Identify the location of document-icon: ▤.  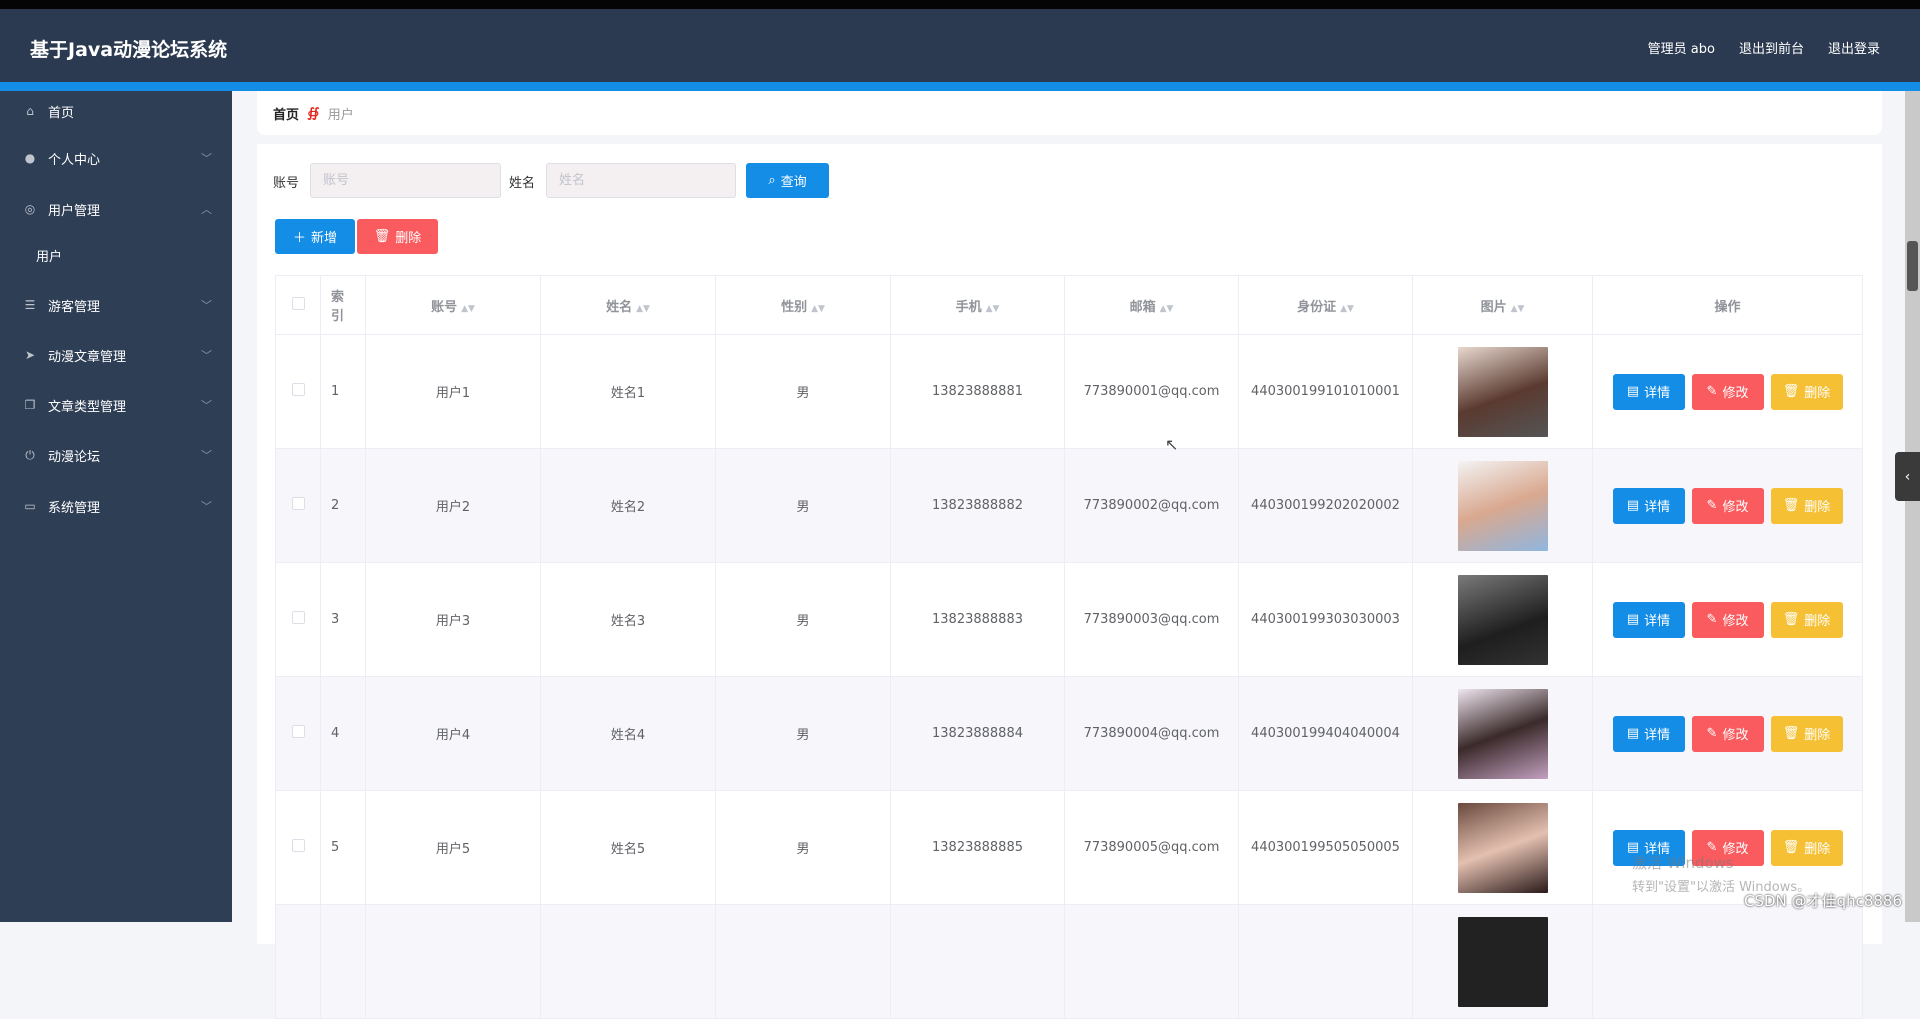
(1633, 733).